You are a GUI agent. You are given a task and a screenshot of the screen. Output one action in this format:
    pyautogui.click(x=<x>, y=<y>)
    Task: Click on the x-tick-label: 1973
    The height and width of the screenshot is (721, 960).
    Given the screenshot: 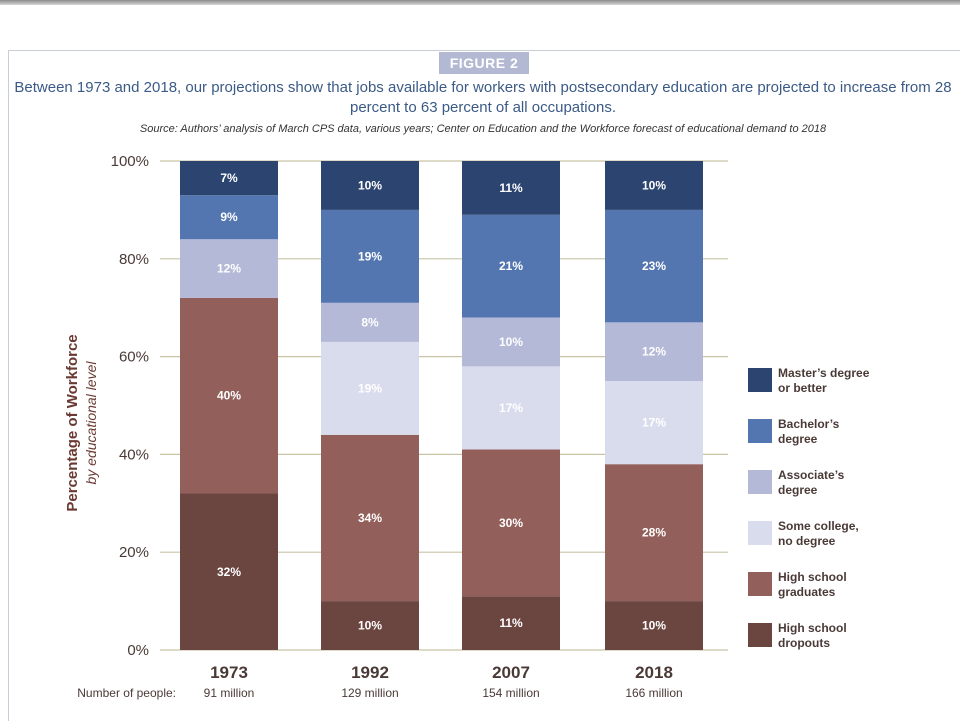 What is the action you would take?
    pyautogui.click(x=229, y=672)
    